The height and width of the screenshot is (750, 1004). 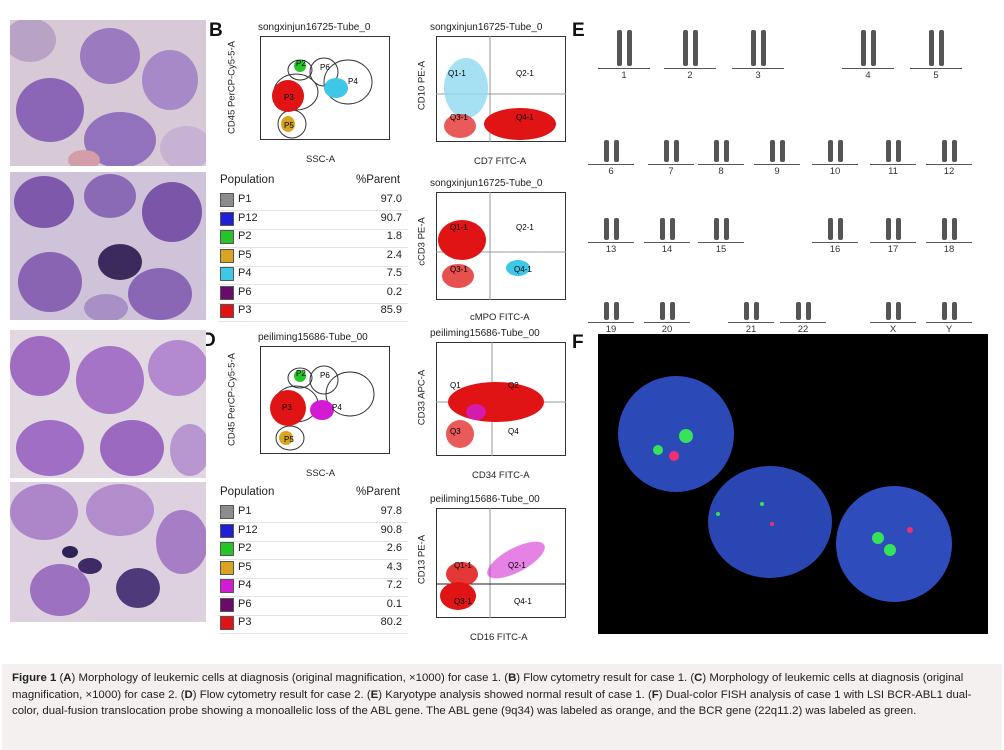 I want to click on population-row-p6: P6 0.1, so click(x=313, y=605).